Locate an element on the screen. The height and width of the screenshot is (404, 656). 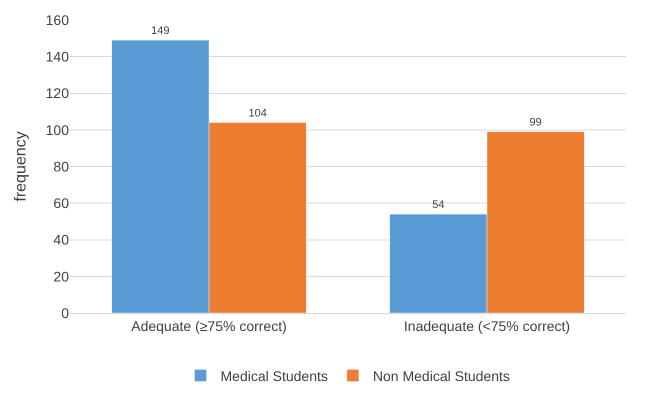
x-tick-label: Inadequate (<75% correct) is located at coordinates (487, 326).